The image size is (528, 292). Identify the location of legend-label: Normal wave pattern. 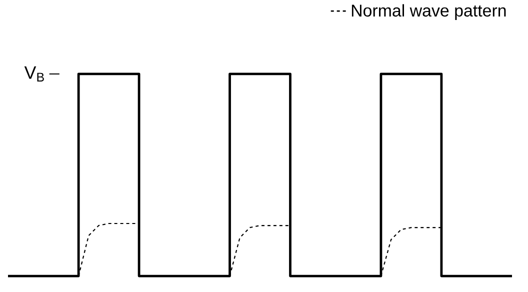
(429, 12).